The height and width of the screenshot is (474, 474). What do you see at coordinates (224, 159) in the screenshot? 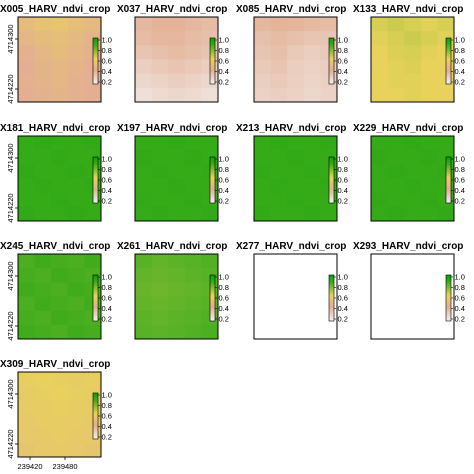
I see `legend-label: 1.0` at bounding box center [224, 159].